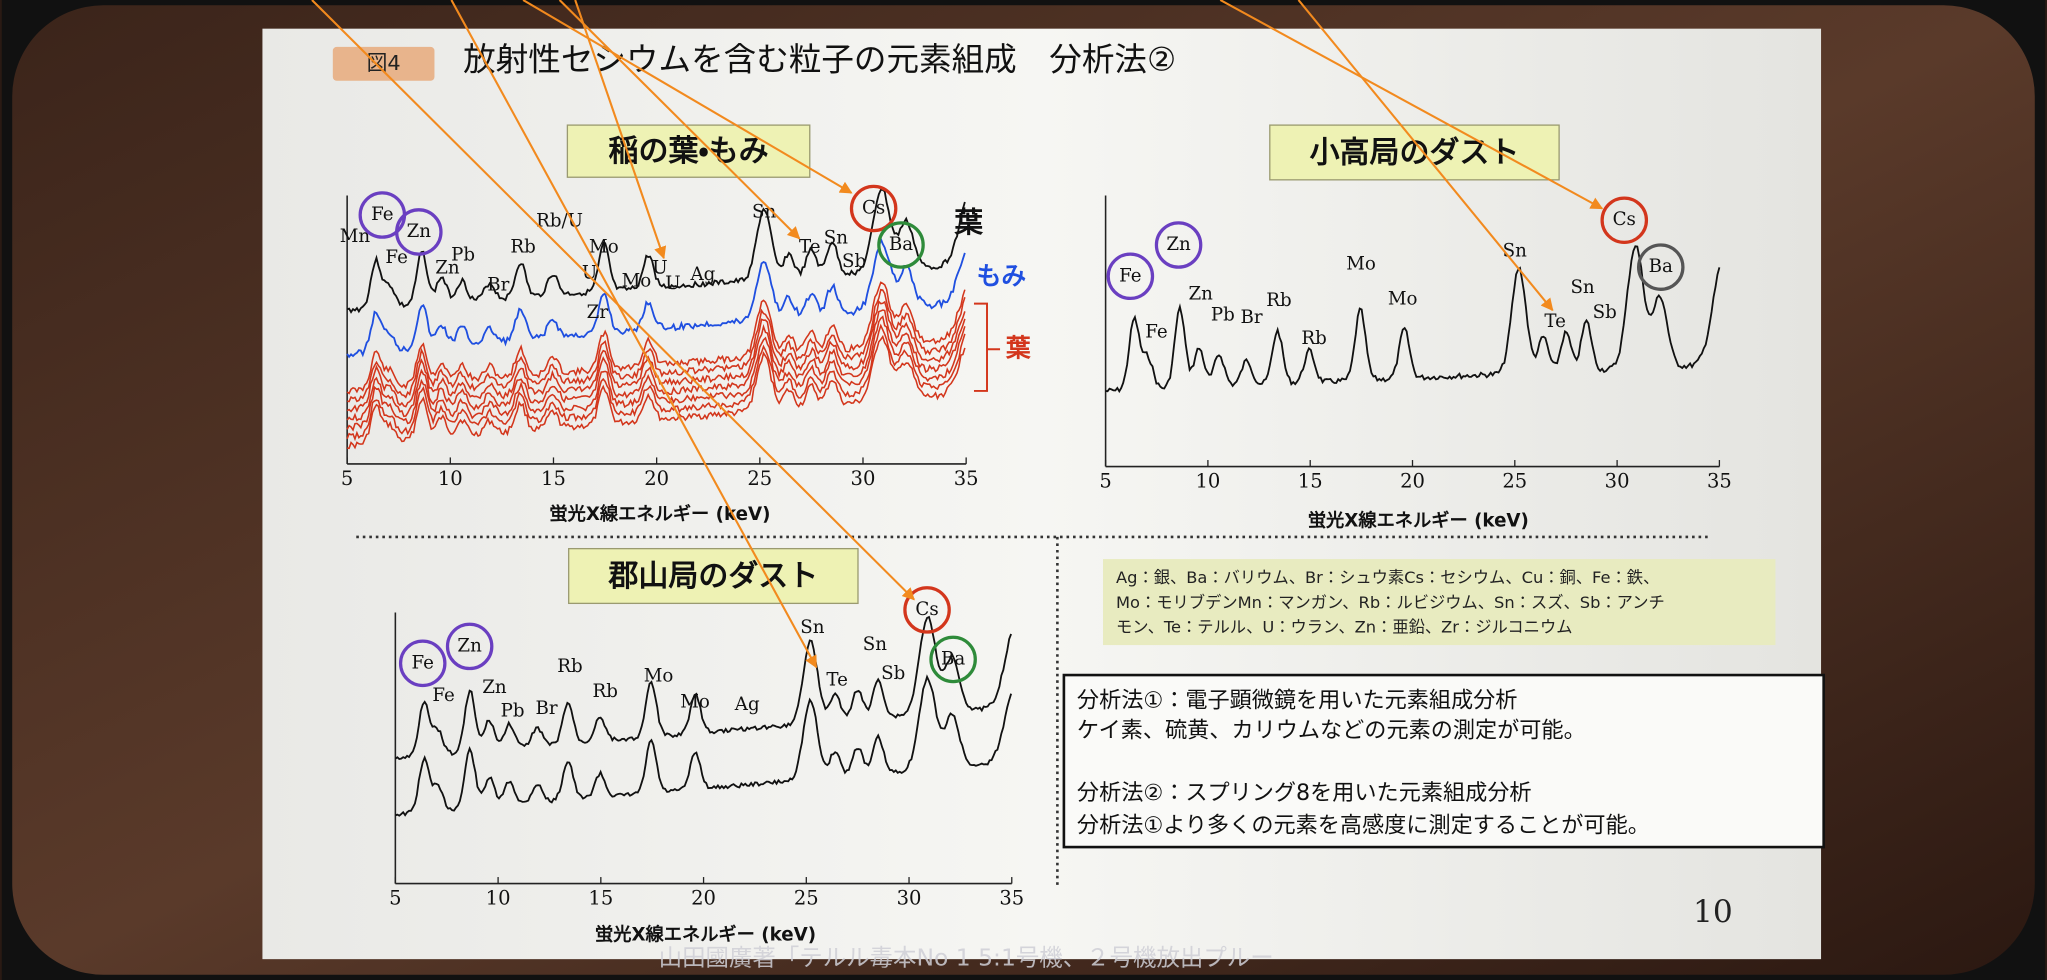 The image size is (2047, 980). Describe the element at coordinates (1344, 627) in the screenshot. I see `abbreviation-line: モン、Te：テルル、U：ウラン、Zn：亜鉛、Zr：ジルコニウム` at that location.